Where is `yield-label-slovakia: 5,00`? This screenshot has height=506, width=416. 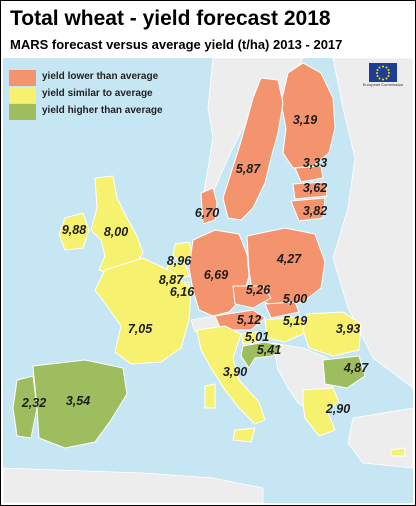 yield-label-slovakia: 5,00 is located at coordinates (295, 299).